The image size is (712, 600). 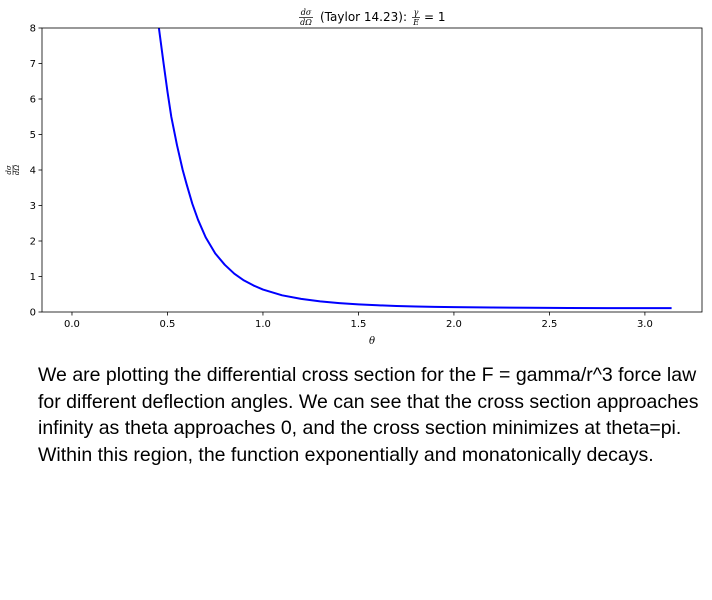 I want to click on x-tick-label: 1.0, so click(x=263, y=324).